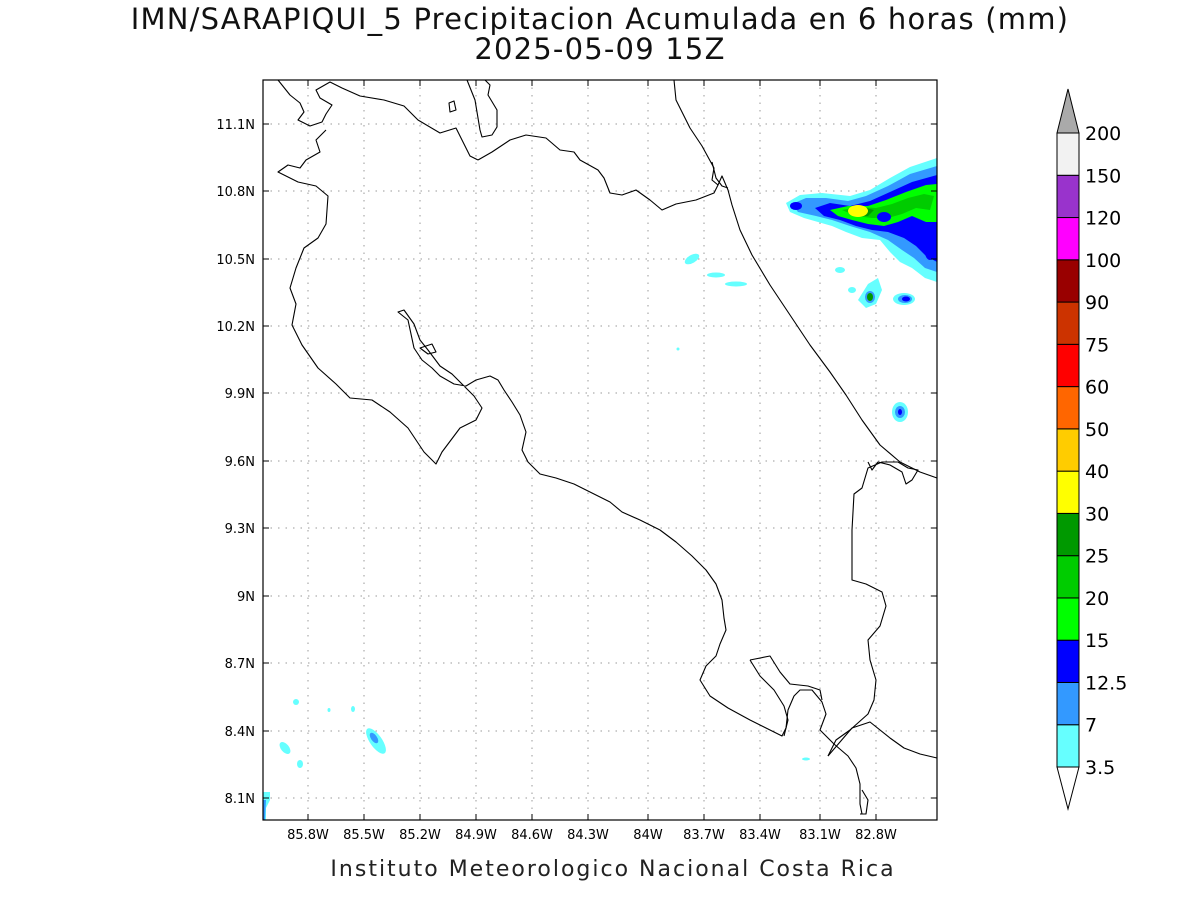  I want to click on colorbar-label: 75, so click(1097, 345).